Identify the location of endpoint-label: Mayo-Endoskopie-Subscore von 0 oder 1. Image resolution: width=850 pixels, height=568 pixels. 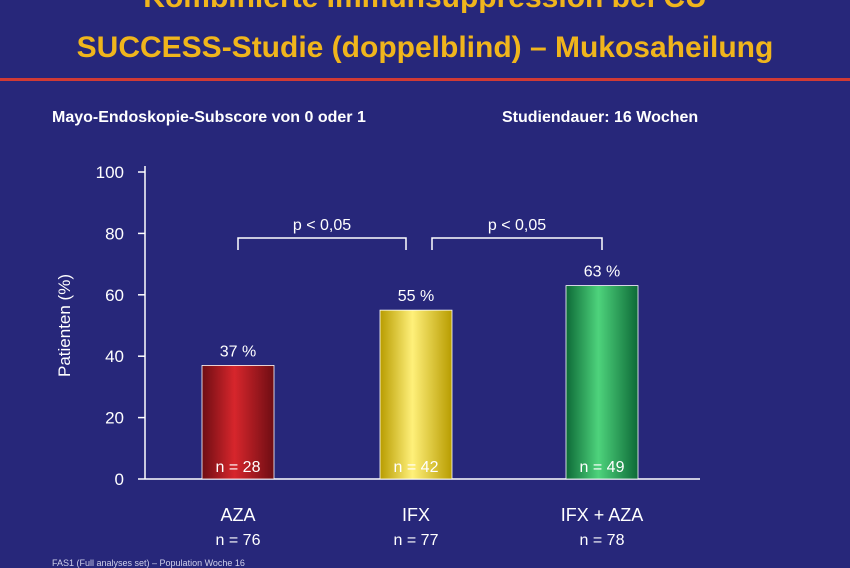
(209, 117).